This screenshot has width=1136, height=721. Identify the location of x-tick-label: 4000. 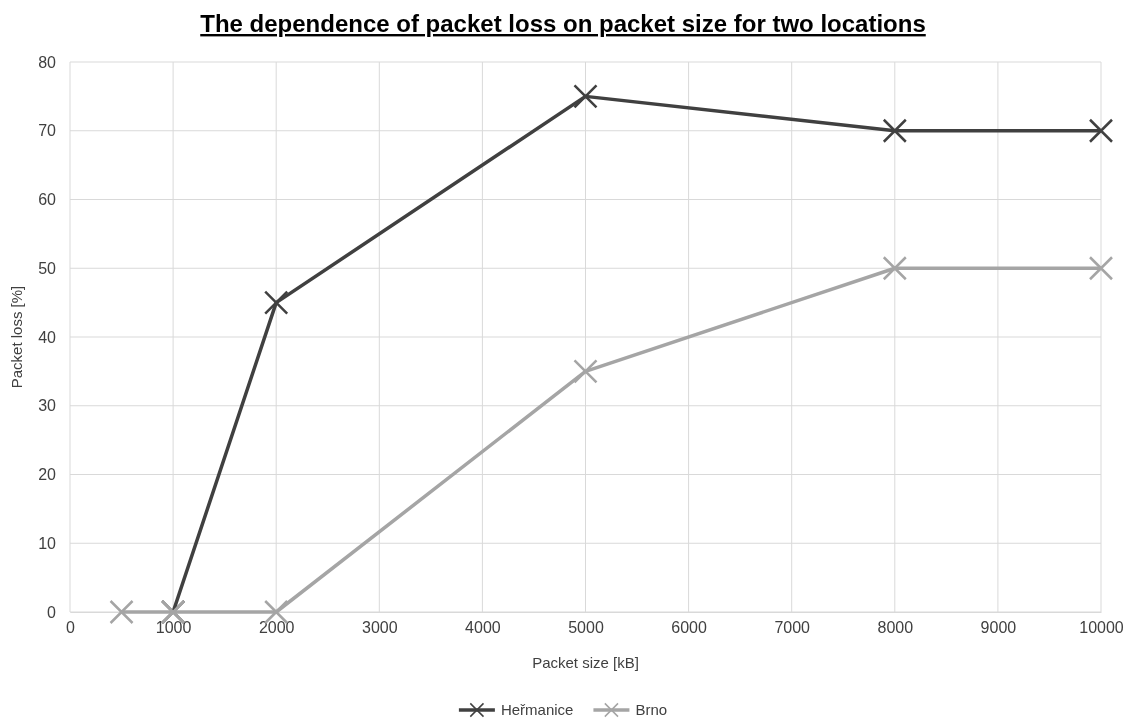
(483, 628).